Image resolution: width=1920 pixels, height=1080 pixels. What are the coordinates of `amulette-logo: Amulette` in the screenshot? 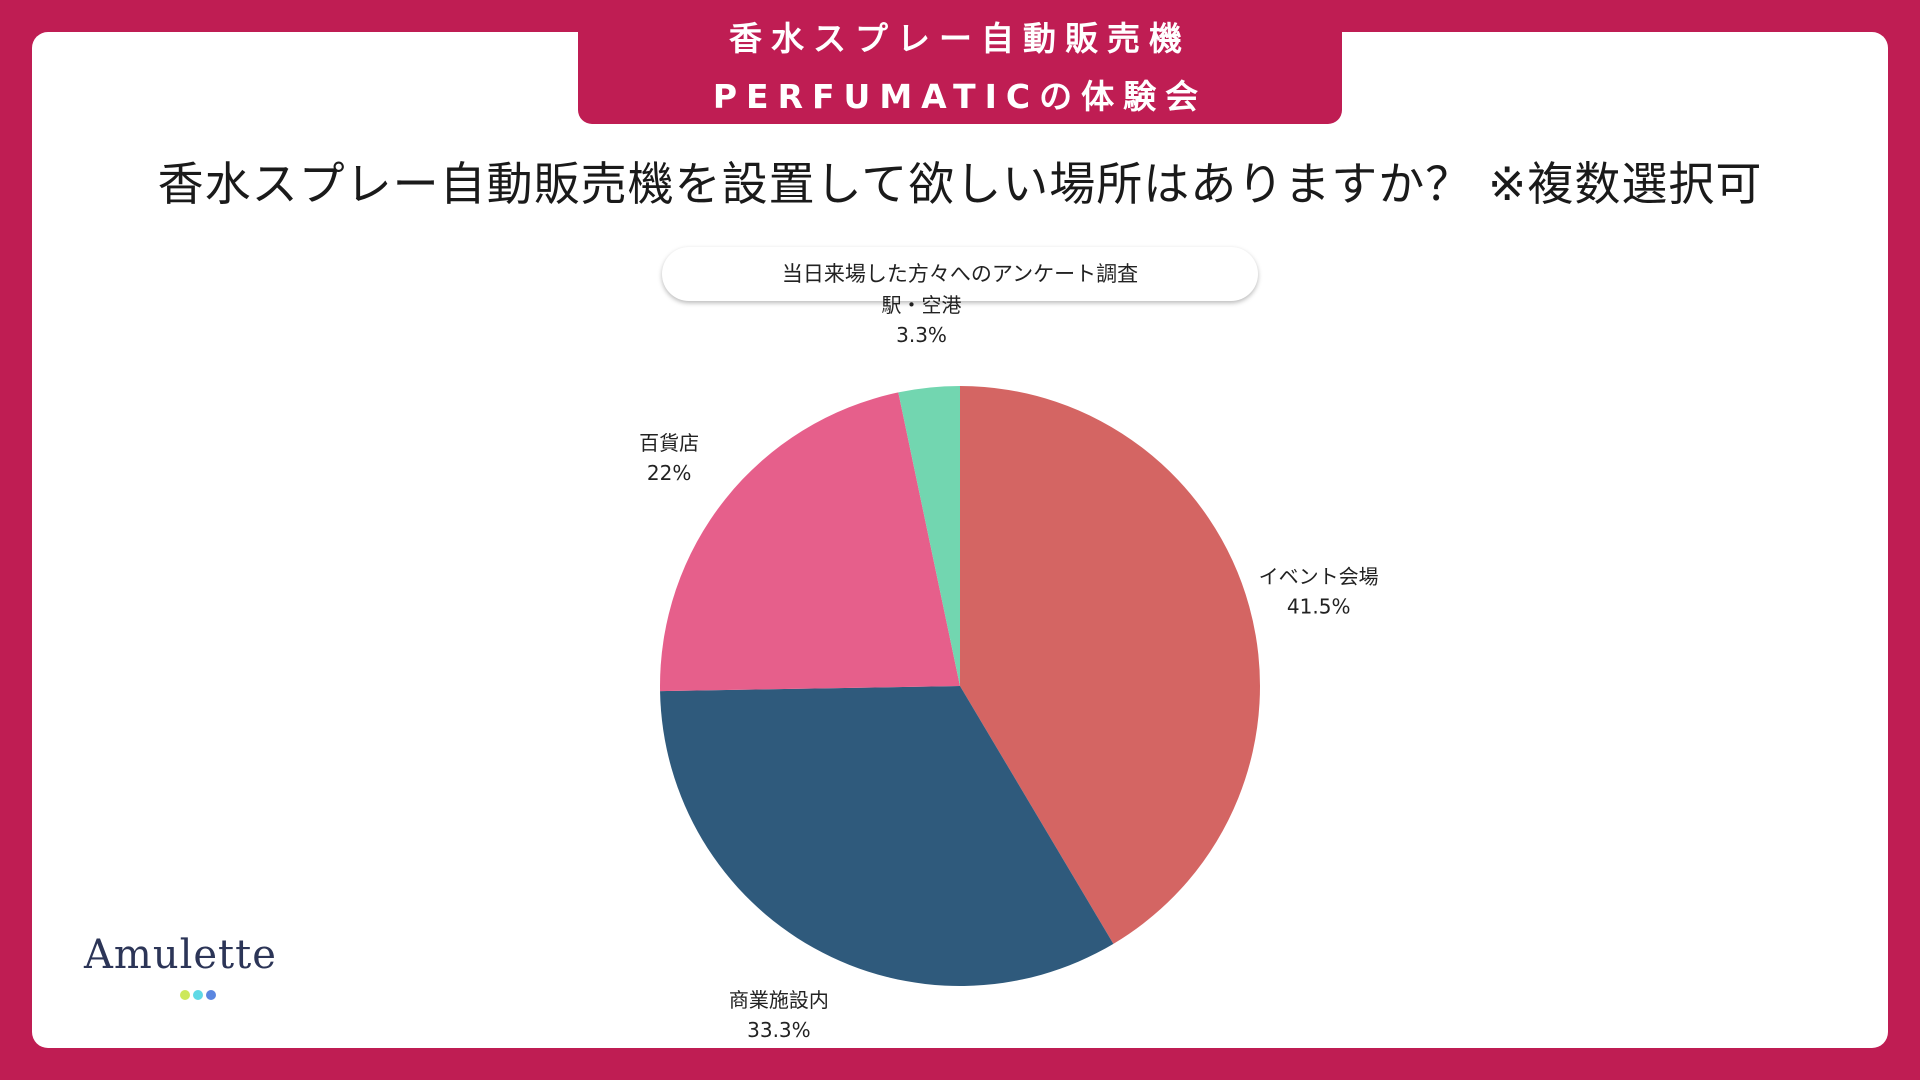 It's located at (180, 955).